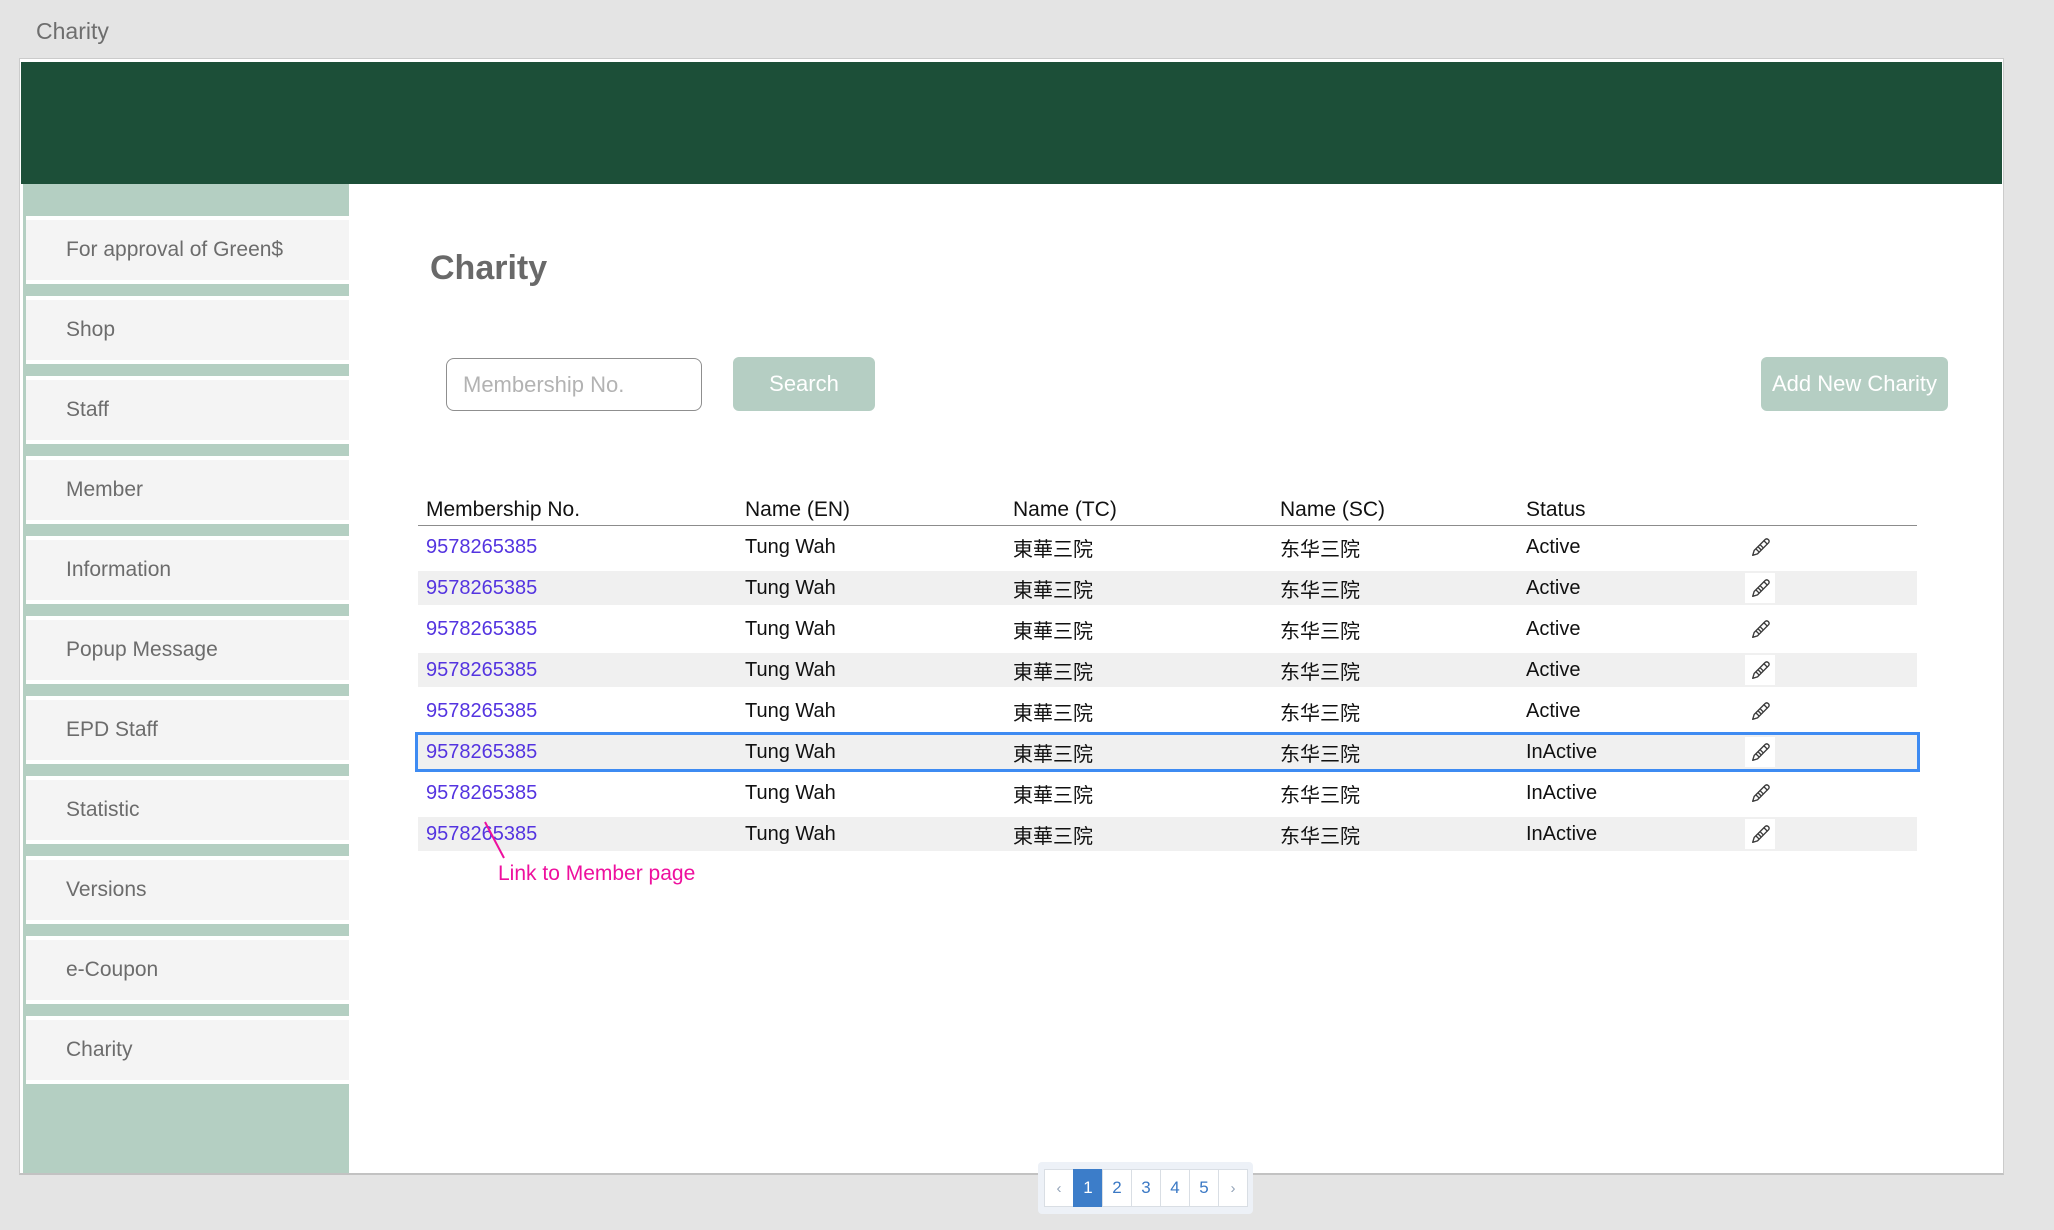  Describe the element at coordinates (1333, 509) in the screenshot. I see `column-header-name-sc: Name (SC)` at that location.